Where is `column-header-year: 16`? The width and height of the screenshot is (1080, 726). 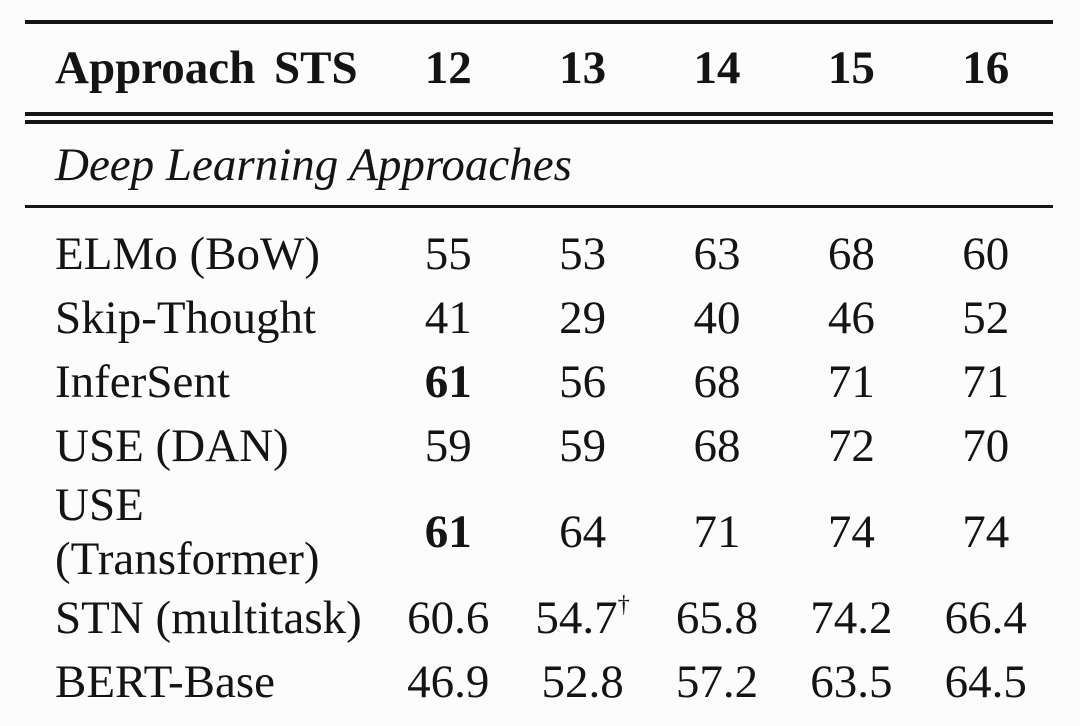
column-header-year: 16 is located at coordinates (985, 72).